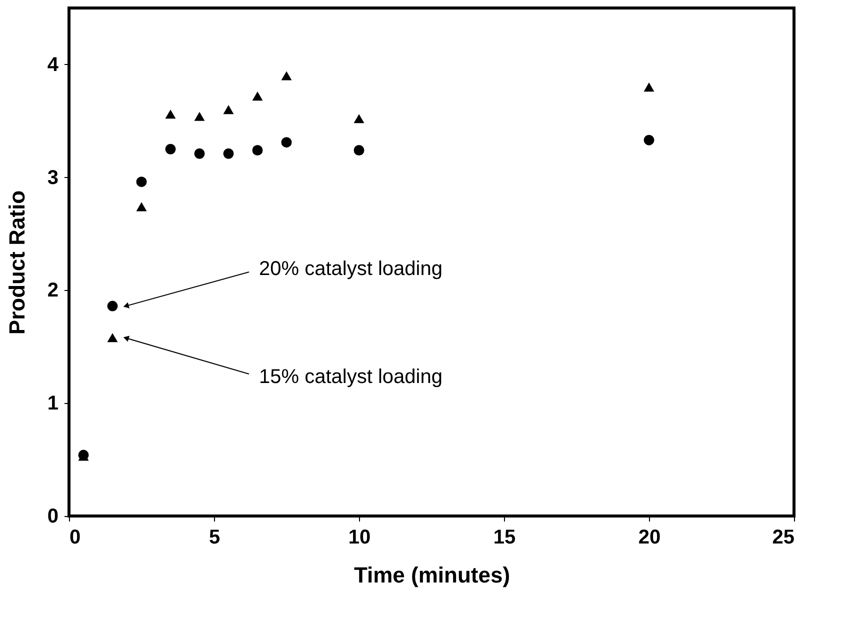 The image size is (847, 631). Describe the element at coordinates (214, 537) in the screenshot. I see `x-tick-label: 5` at that location.